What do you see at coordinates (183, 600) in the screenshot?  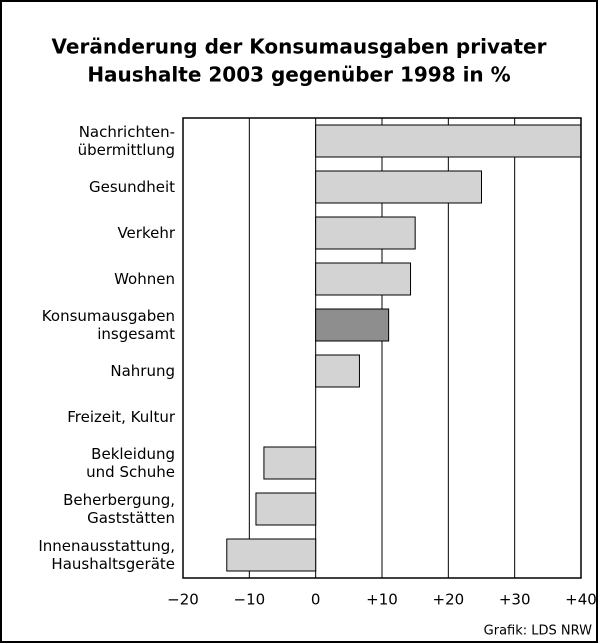 I see `x-tick-label: −20` at bounding box center [183, 600].